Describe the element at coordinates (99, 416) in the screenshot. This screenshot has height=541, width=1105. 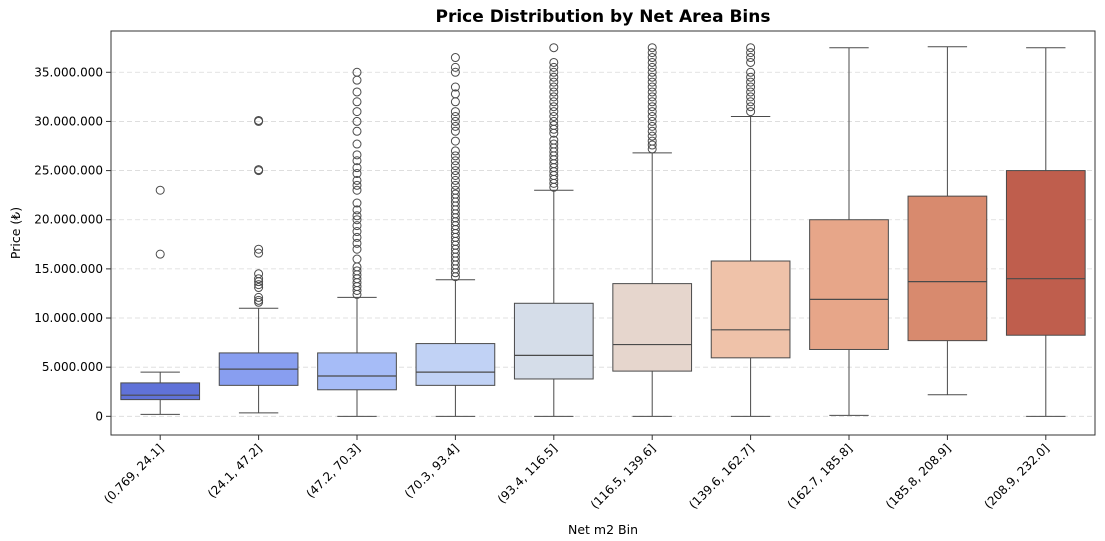
I see `y-tick-label: 0` at that location.